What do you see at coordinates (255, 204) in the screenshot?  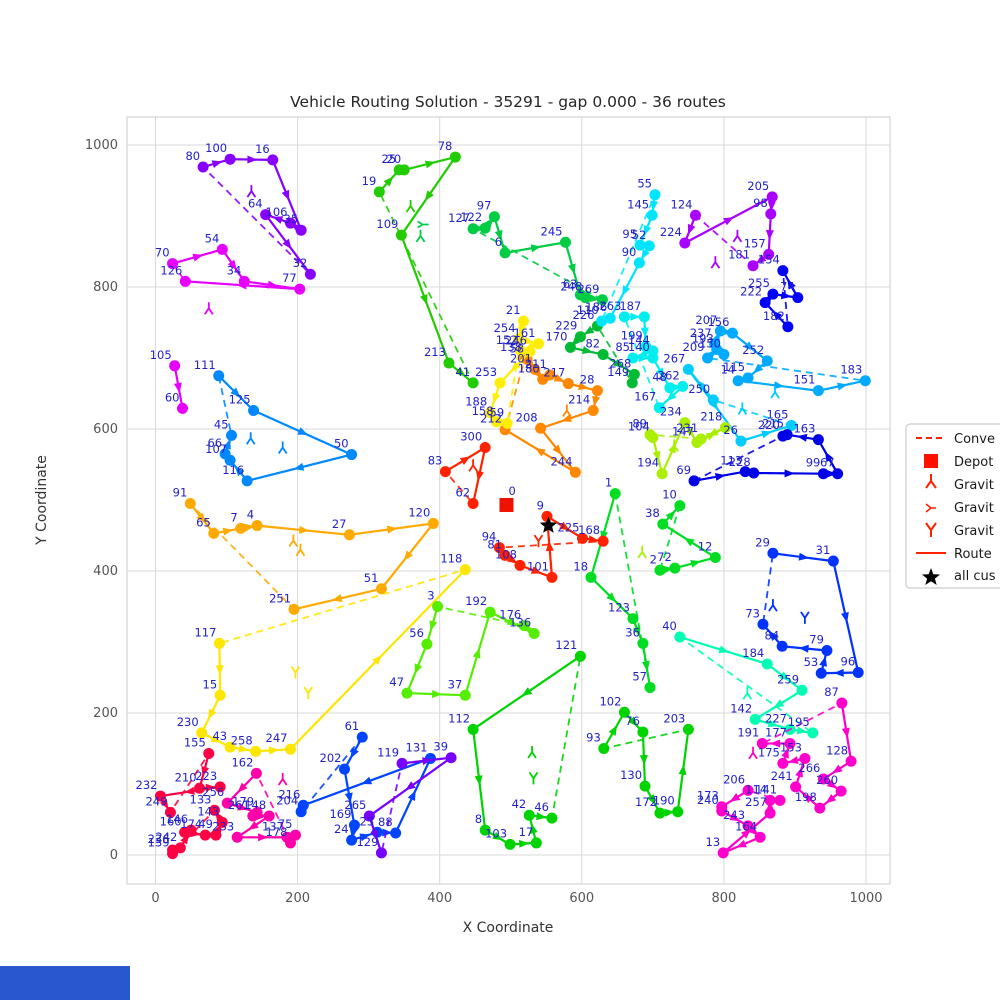 I see `customer-label: 64` at bounding box center [255, 204].